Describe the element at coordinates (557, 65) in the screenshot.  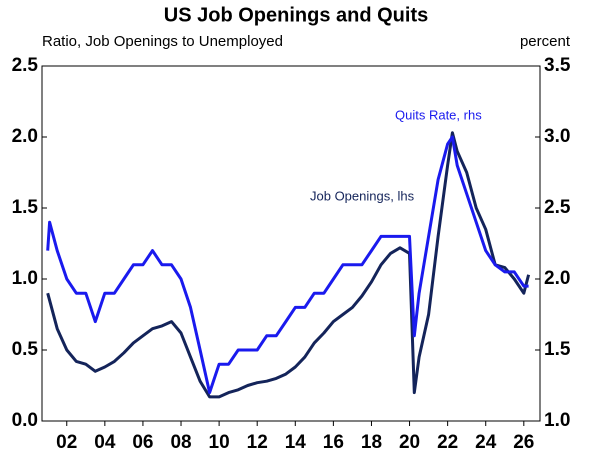
I see `y2-tick-label: 3.5` at that location.